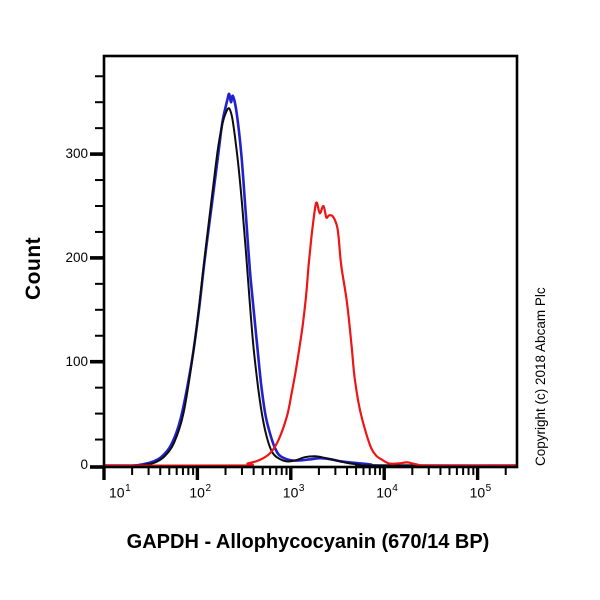 Image resolution: width=600 pixels, height=600 pixels. Describe the element at coordinates (76, 257) in the screenshot. I see `y-tick-label: 200` at that location.